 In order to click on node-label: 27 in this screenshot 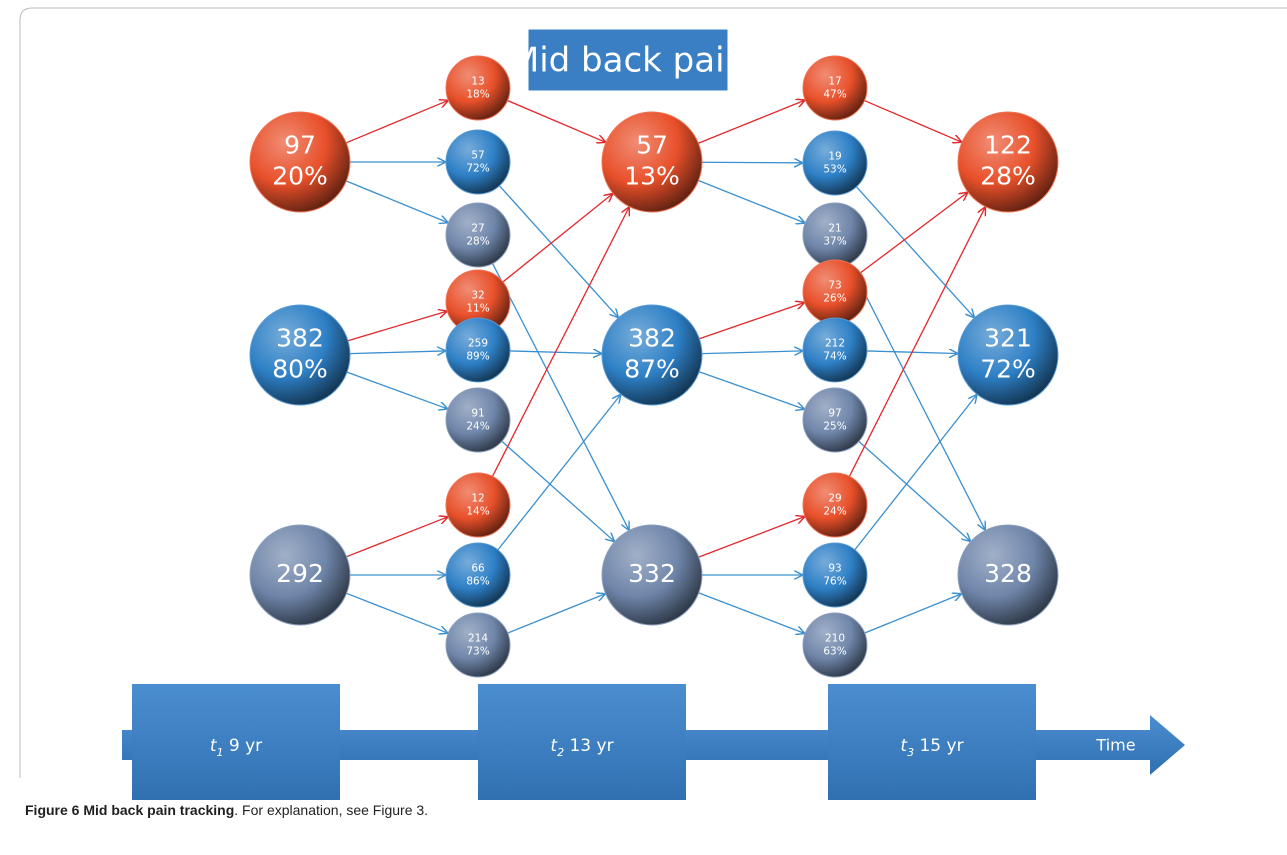, I will do `click(477, 228)`.